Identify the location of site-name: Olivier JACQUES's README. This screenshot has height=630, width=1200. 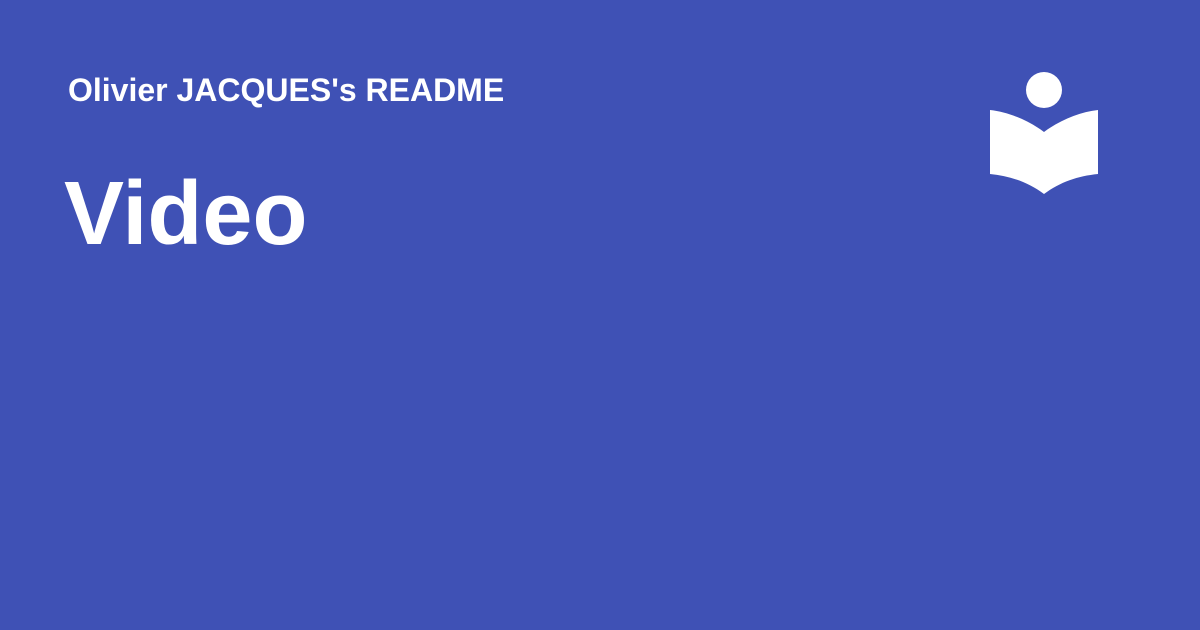
(286, 90).